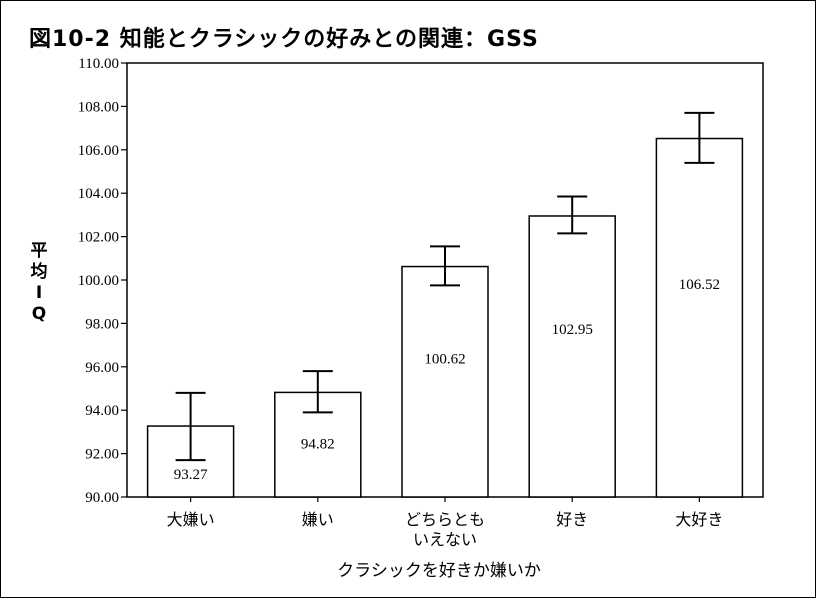  Describe the element at coordinates (98, 107) in the screenshot. I see `y-tick-label-9: 108.00` at that location.